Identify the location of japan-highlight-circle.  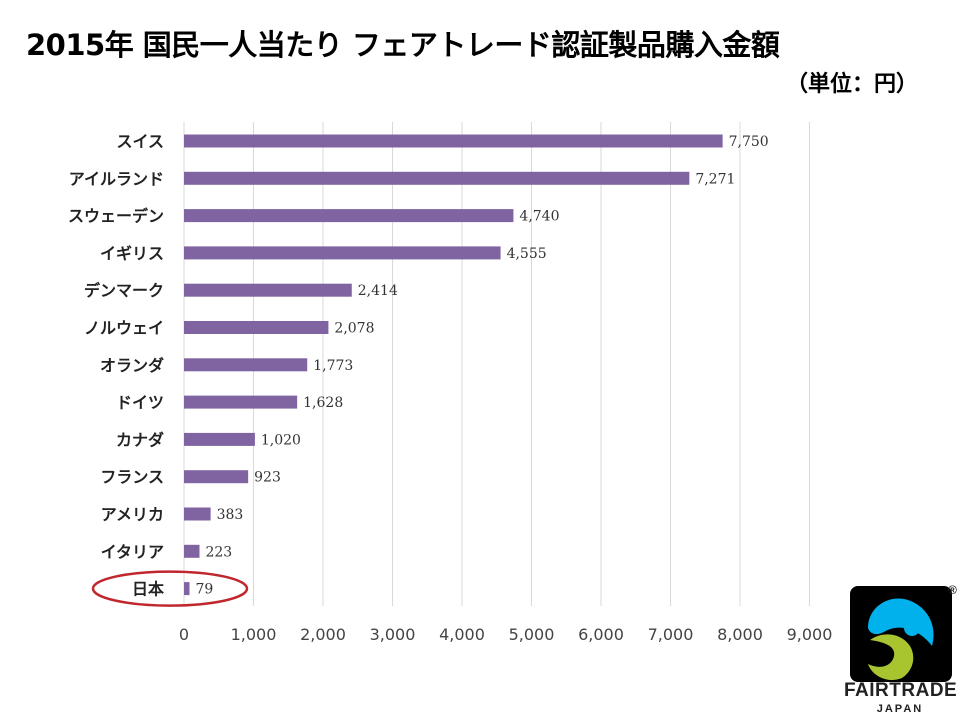
(170, 588).